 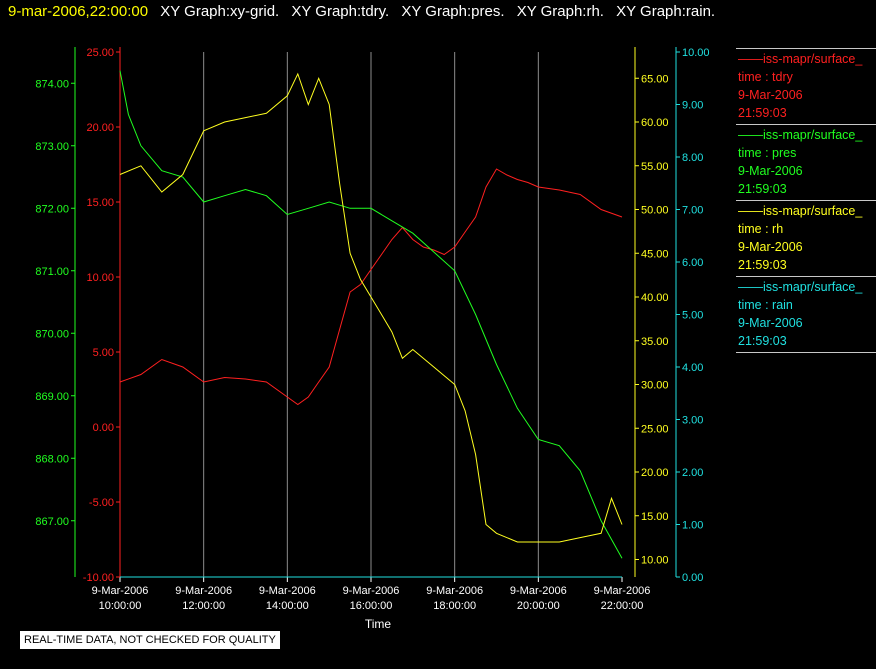 What do you see at coordinates (655, 211) in the screenshot?
I see `rh-tick-label: 50.00` at bounding box center [655, 211].